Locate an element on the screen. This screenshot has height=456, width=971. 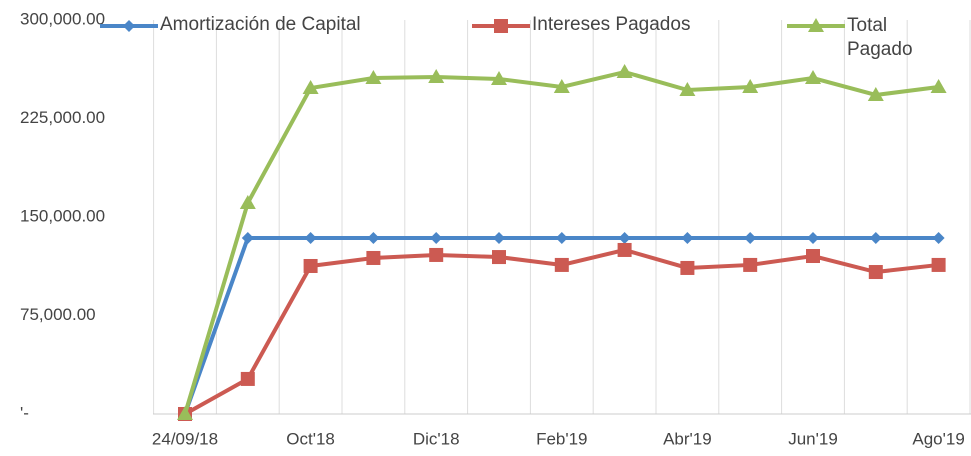
x-tick-label: Abr'19 is located at coordinates (687, 438).